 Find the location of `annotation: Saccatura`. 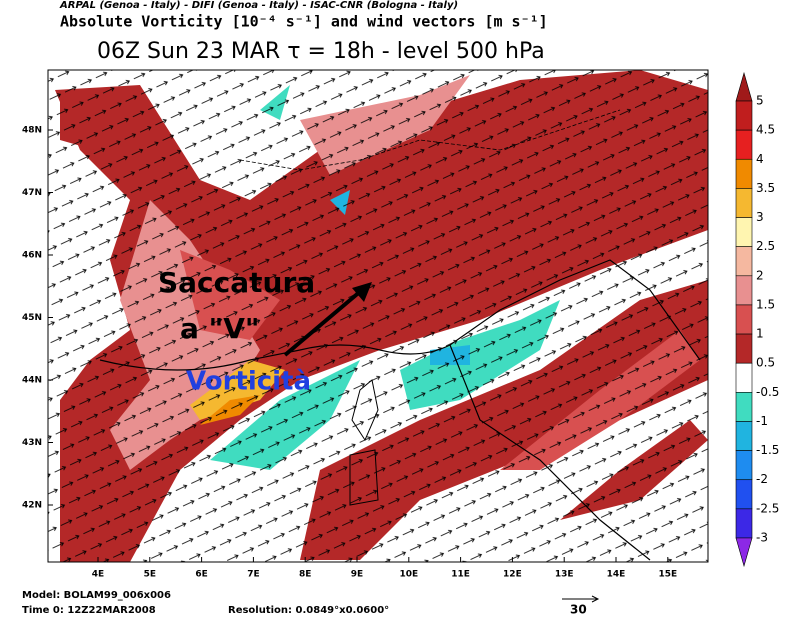

annotation: Saccatura is located at coordinates (236, 282).